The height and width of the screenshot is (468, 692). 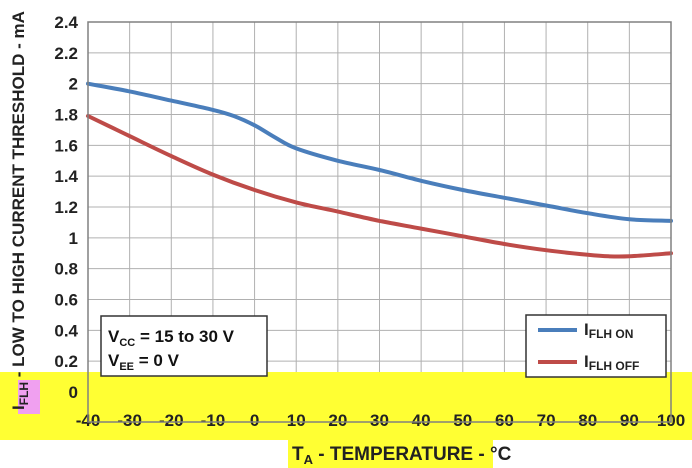 I want to click on y-tick-label: 0.4, so click(x=66, y=330).